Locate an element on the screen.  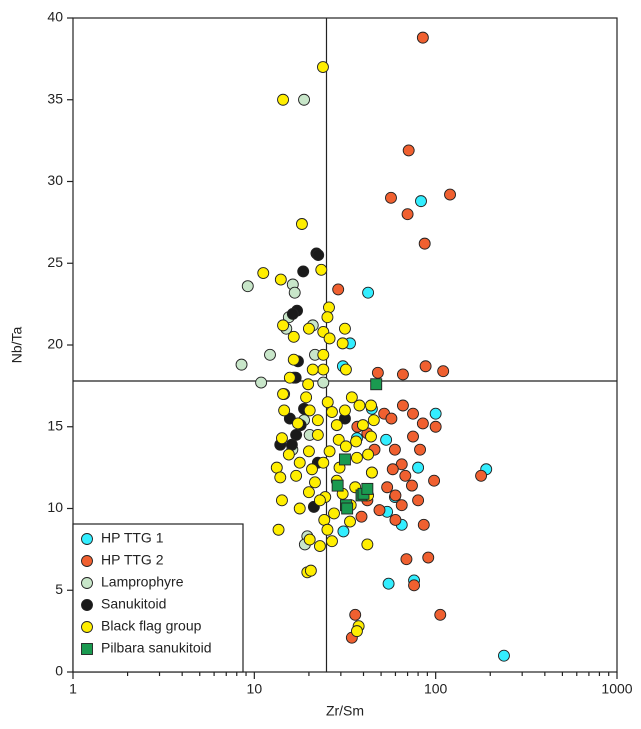
y-tick-label: 15 is located at coordinates (55, 425).